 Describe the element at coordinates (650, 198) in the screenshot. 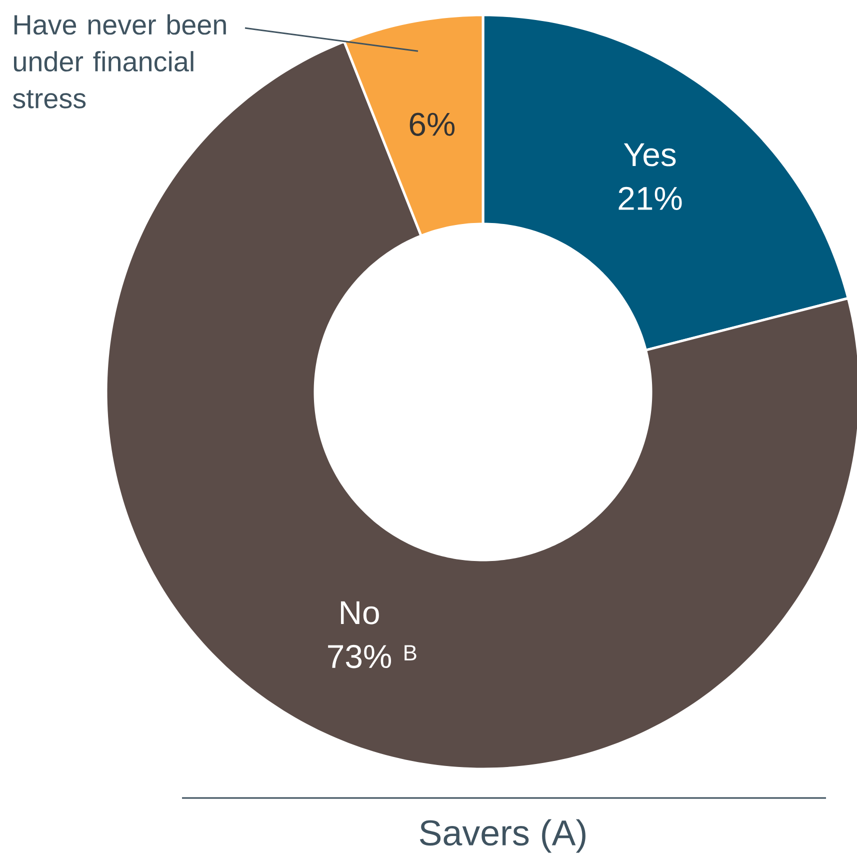

I see `data-label: 21%` at that location.